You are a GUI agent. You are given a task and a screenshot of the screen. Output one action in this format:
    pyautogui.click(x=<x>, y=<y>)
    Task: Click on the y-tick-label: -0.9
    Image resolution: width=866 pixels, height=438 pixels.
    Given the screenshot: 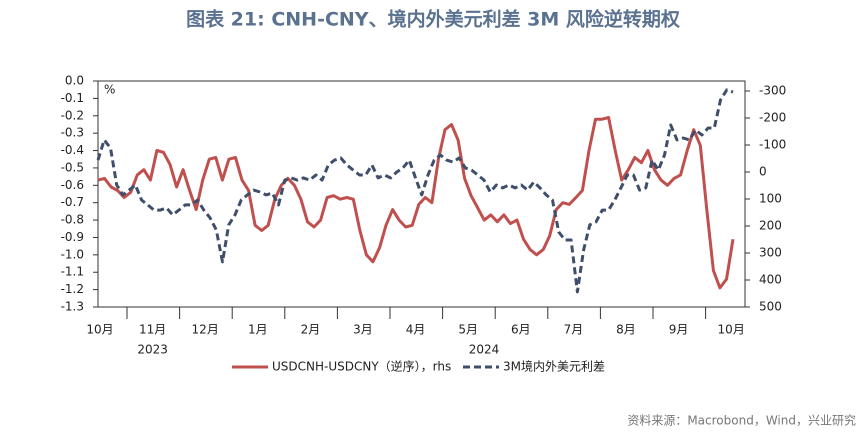 What is the action you would take?
    pyautogui.click(x=72, y=237)
    